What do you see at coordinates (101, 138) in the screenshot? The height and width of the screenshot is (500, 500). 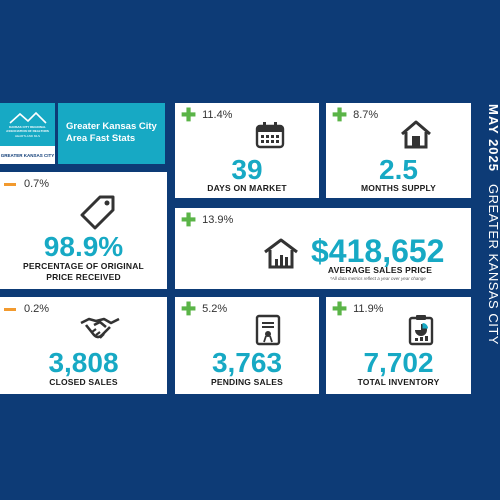 I see `title-line-2: Area Fast Stats` at bounding box center [101, 138].